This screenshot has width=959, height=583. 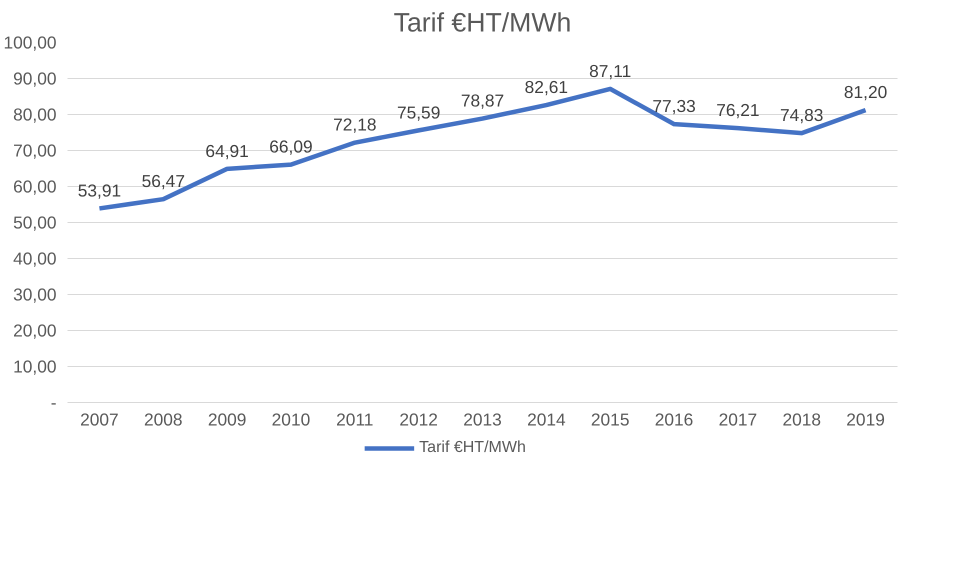 I want to click on data-label: 77,33, so click(x=674, y=106).